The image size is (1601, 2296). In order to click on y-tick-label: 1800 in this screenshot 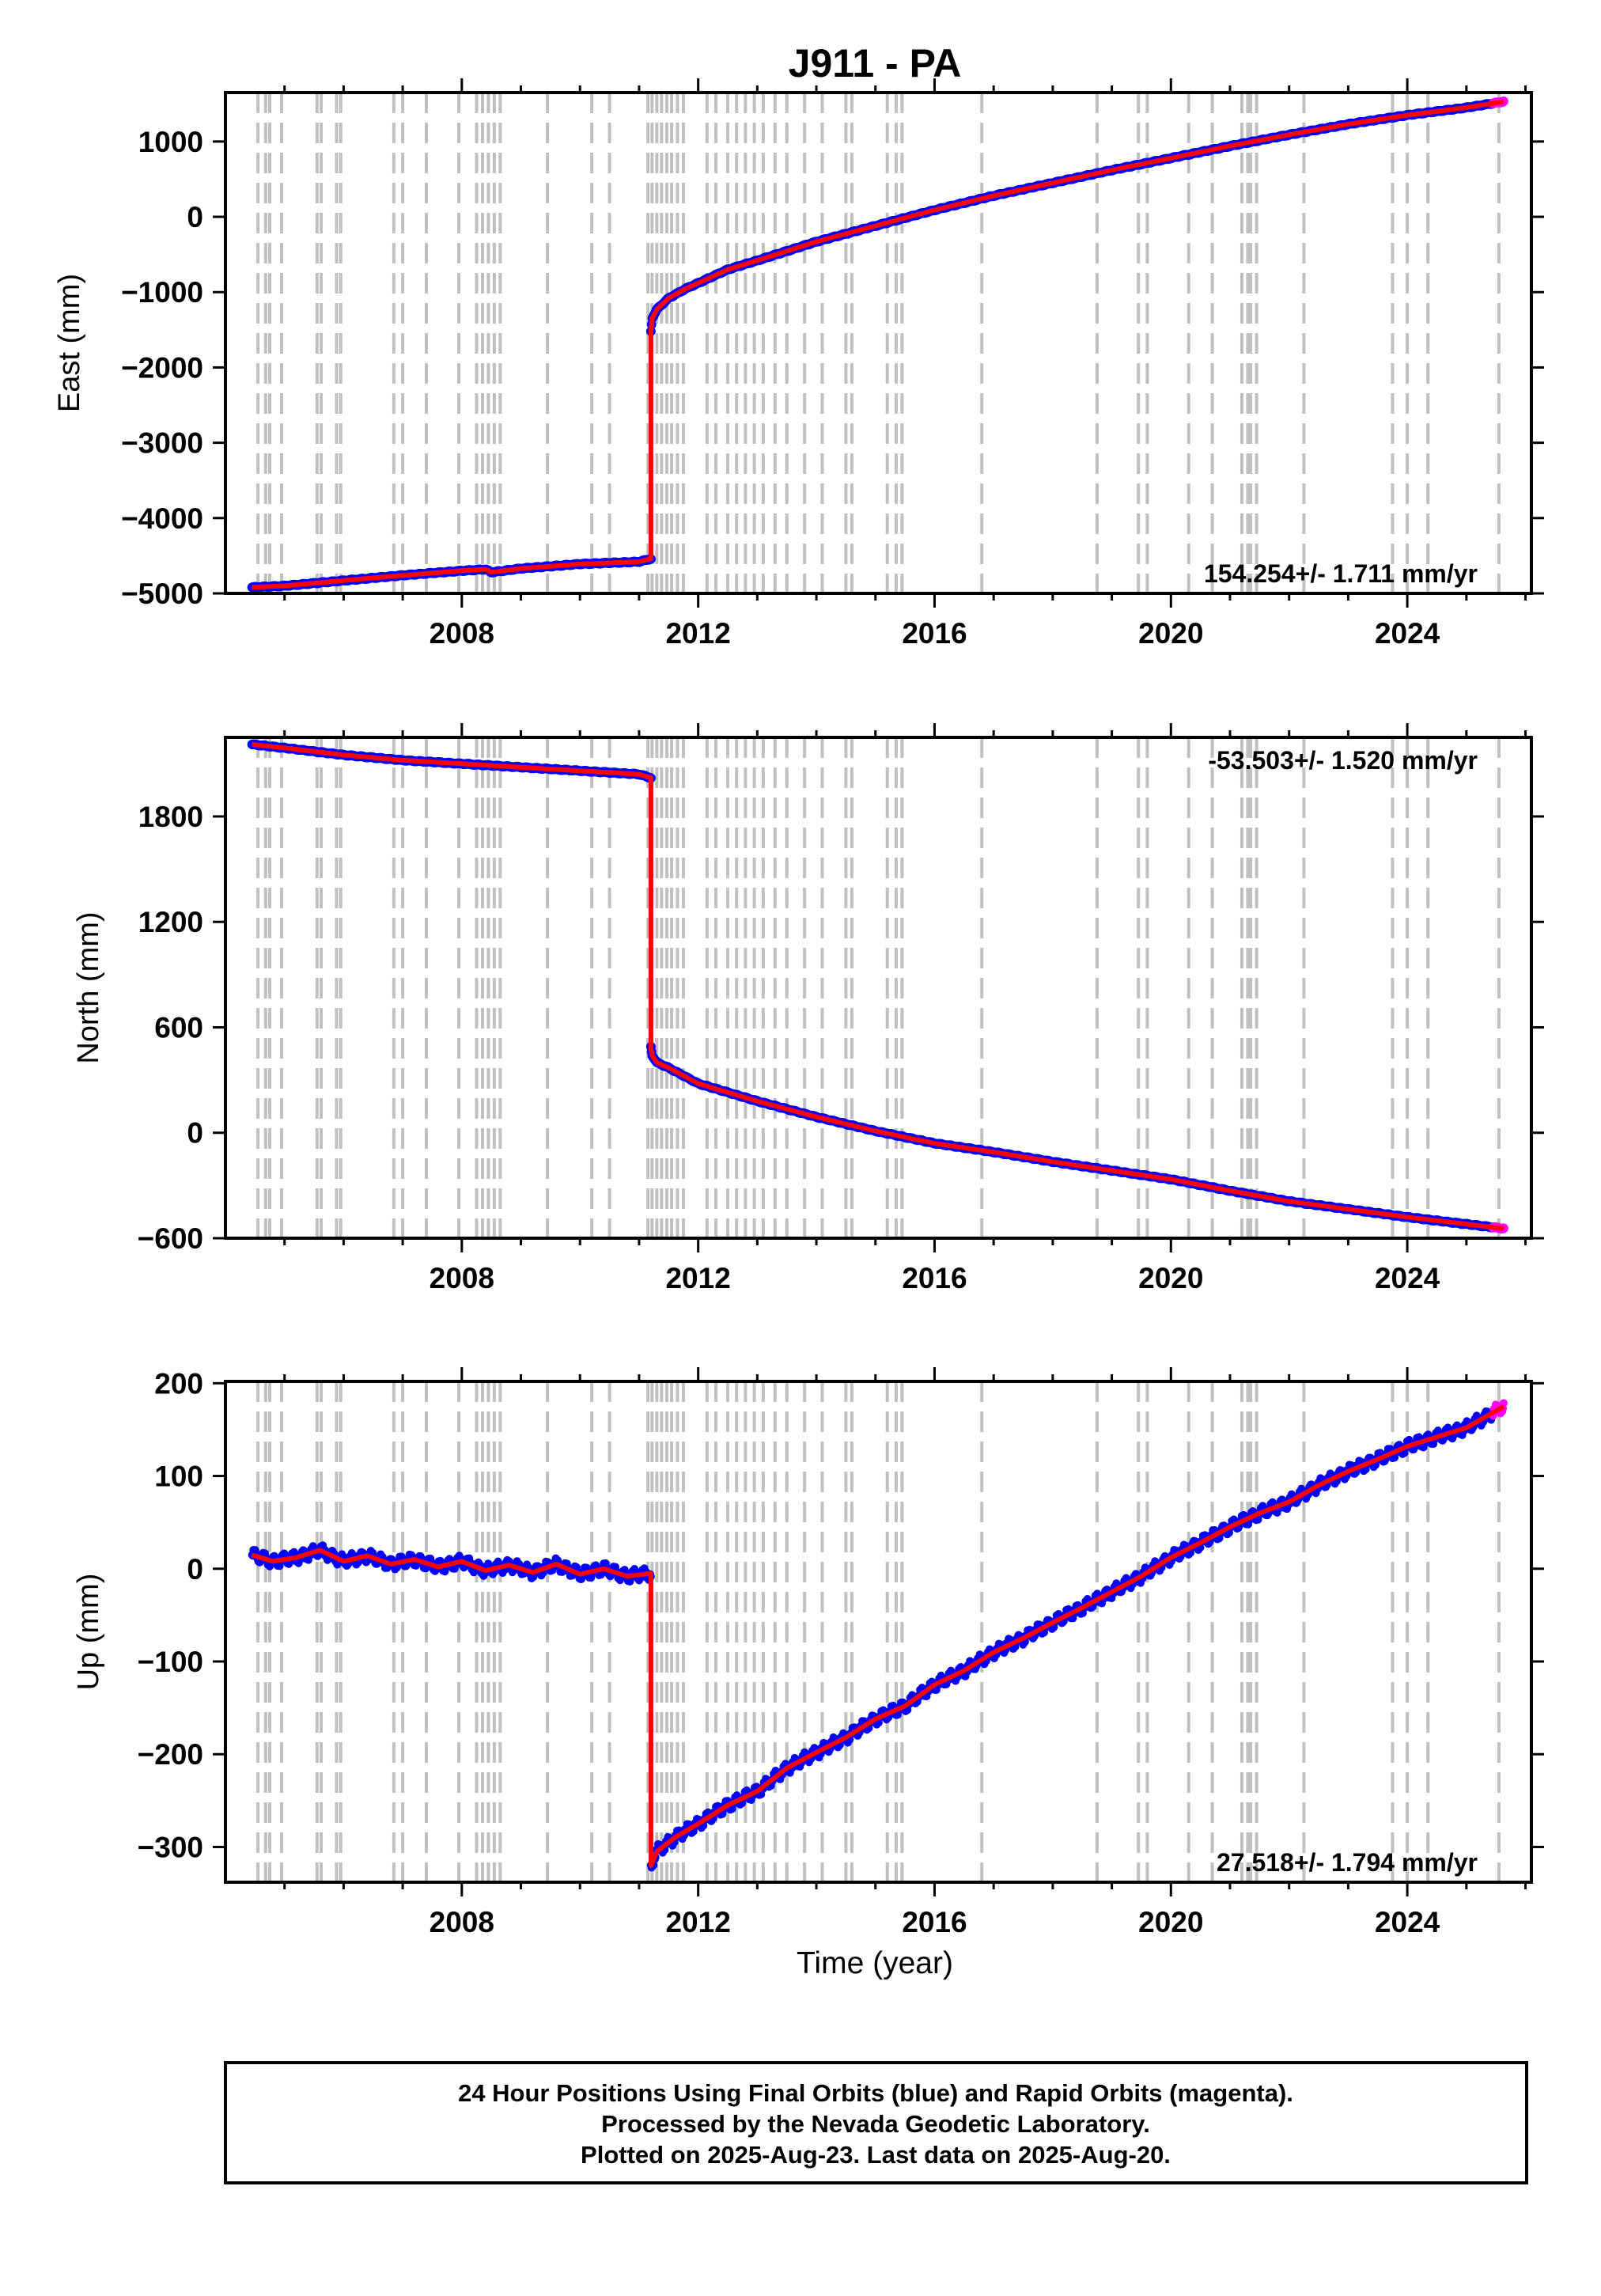, I will do `click(170, 817)`.